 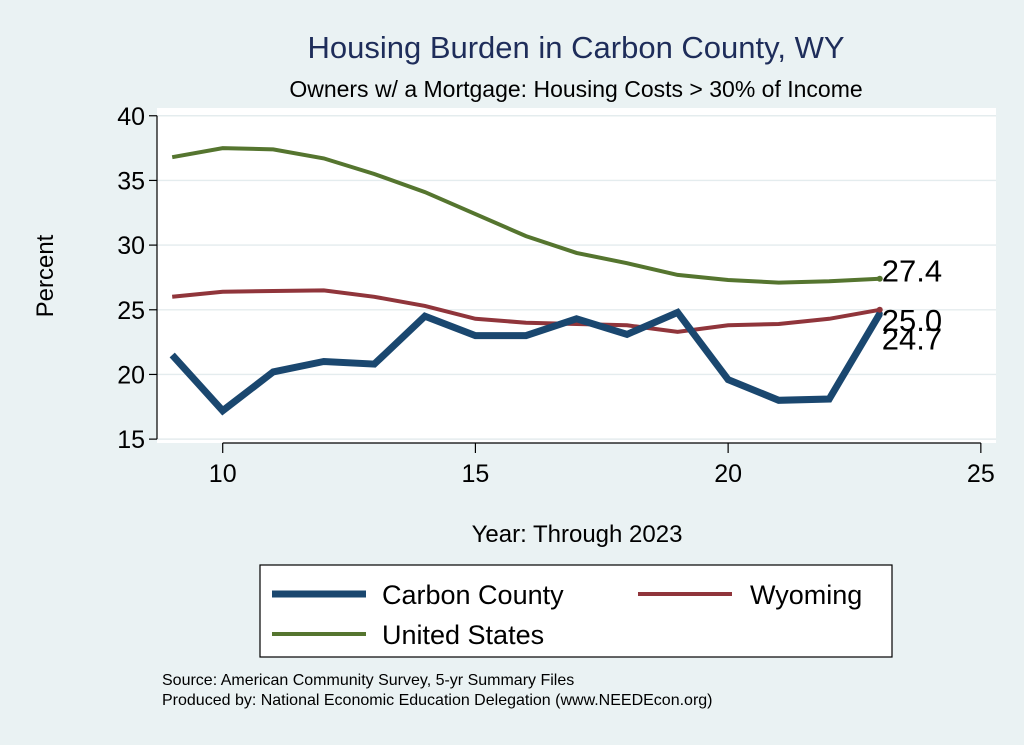 What do you see at coordinates (526, 311) in the screenshot?
I see `series-line-wyoming` at bounding box center [526, 311].